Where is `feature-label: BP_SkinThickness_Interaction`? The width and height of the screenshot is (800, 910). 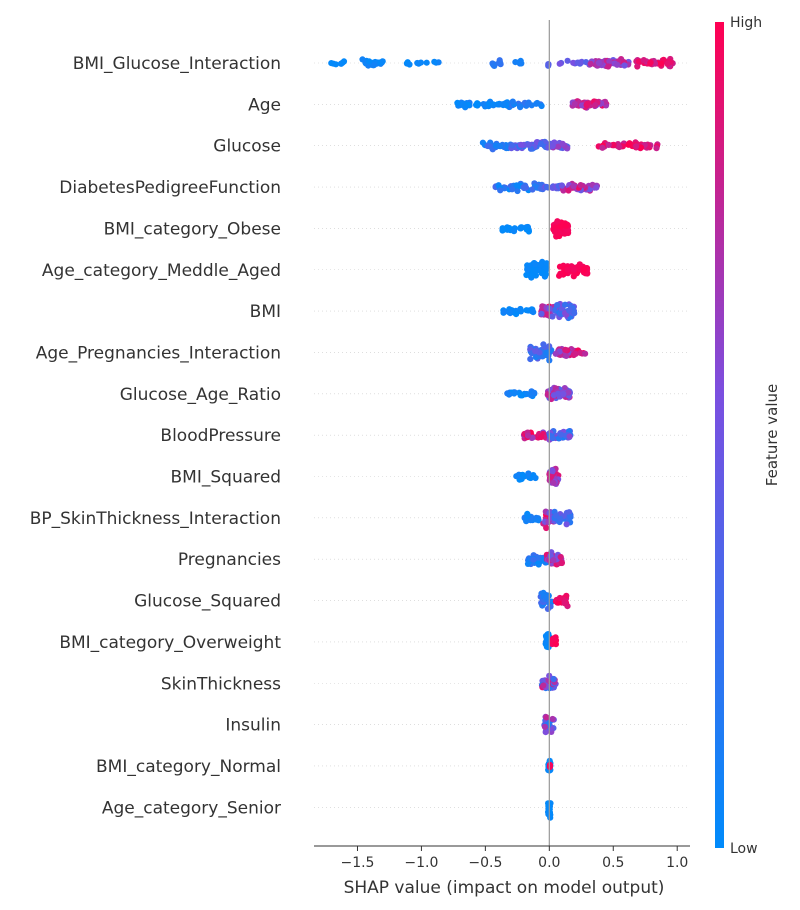 feature-label: BP_SkinThickness_Interaction is located at coordinates (155, 519).